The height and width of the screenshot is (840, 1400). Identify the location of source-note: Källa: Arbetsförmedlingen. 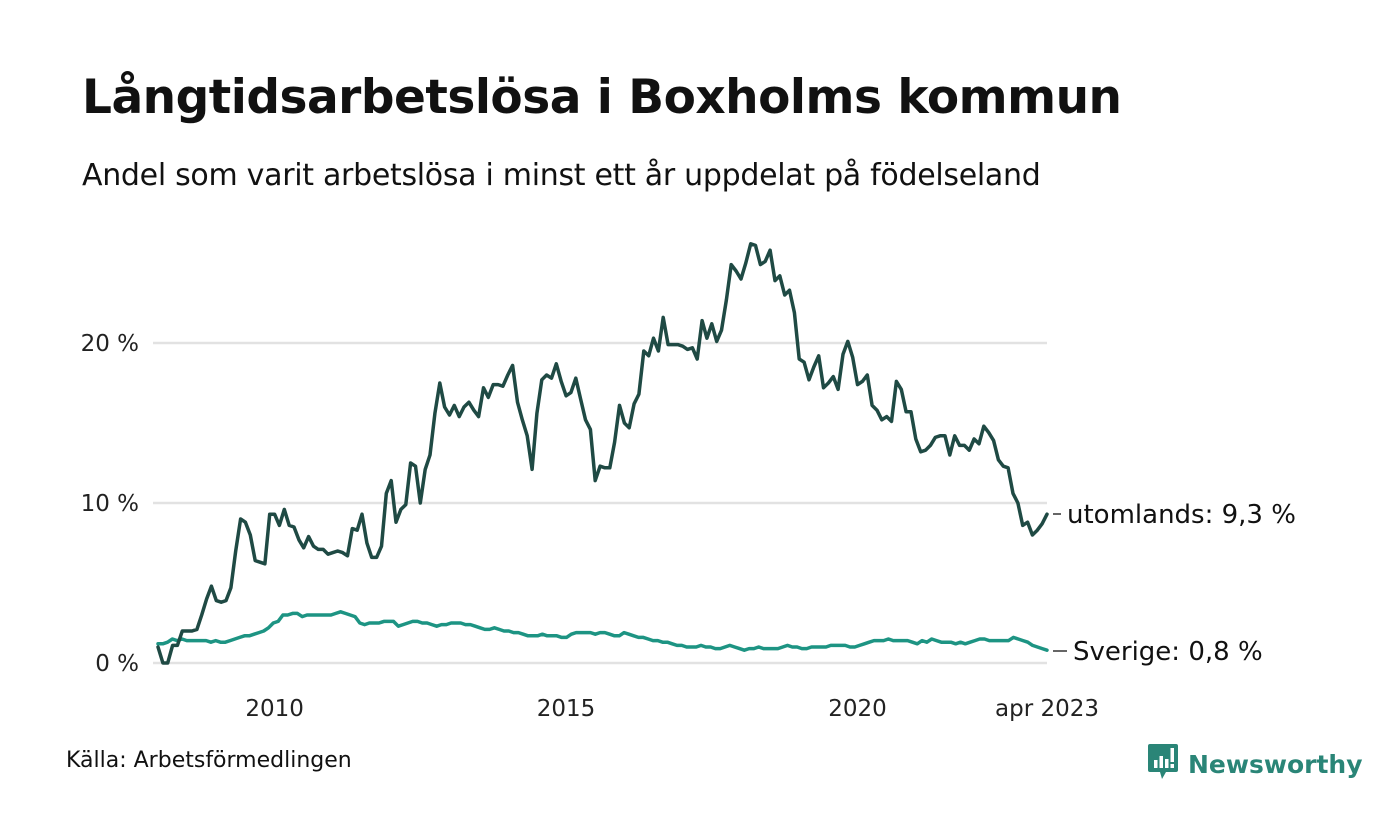
(209, 760).